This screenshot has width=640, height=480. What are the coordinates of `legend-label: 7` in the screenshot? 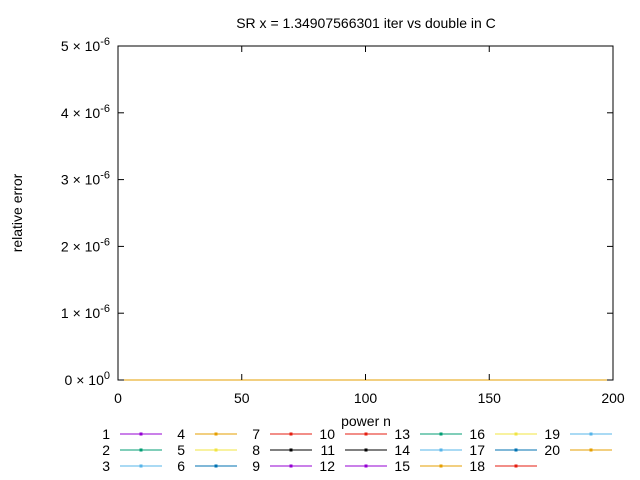 It's located at (256, 434).